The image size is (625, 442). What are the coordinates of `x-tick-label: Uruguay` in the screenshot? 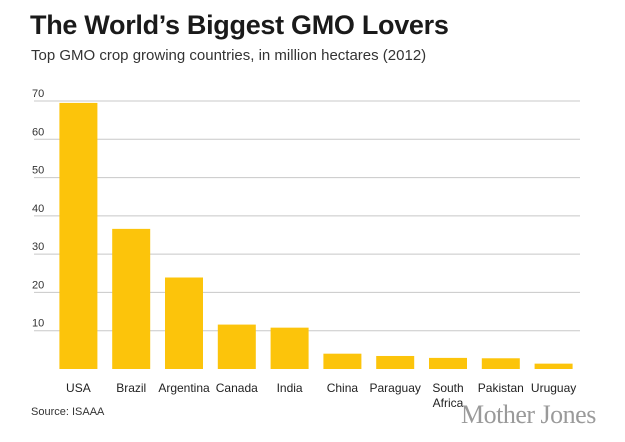 It's located at (553, 388).